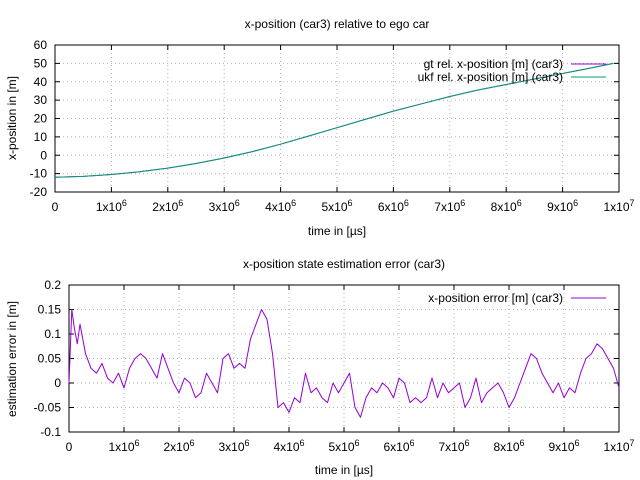 The height and width of the screenshot is (480, 640). What do you see at coordinates (50, 359) in the screenshot?
I see `y-tick-label: 0.05` at bounding box center [50, 359].